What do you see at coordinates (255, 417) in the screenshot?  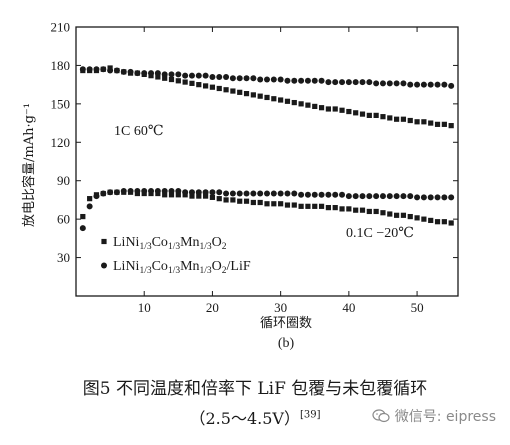 I see `figure-caption-line2: （2.5～4.5V）[39]` at bounding box center [255, 417].